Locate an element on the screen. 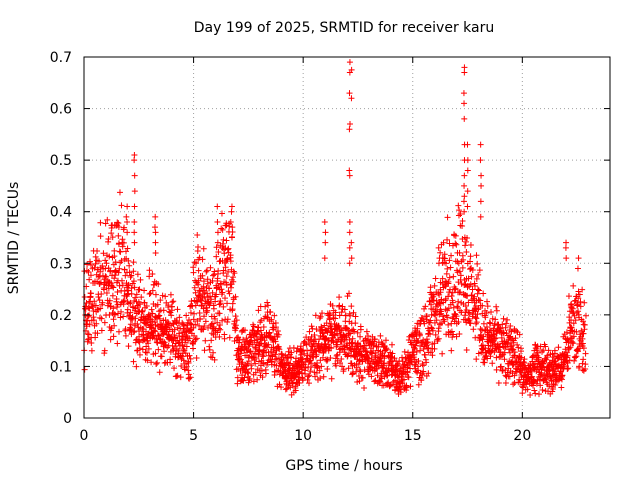  x-tick-label: 5 is located at coordinates (193, 436).